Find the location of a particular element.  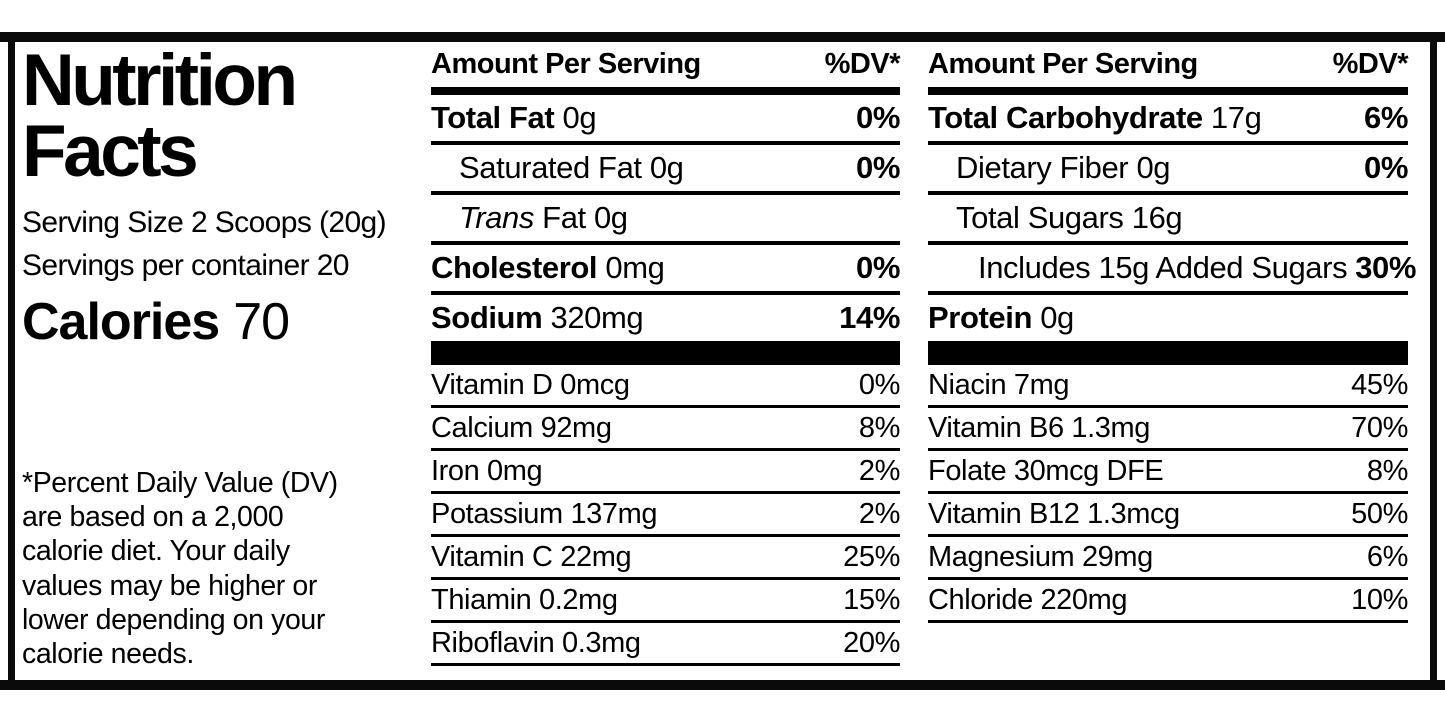

nutrient-row: Magnesium 29mg 6% is located at coordinates (1168, 558).